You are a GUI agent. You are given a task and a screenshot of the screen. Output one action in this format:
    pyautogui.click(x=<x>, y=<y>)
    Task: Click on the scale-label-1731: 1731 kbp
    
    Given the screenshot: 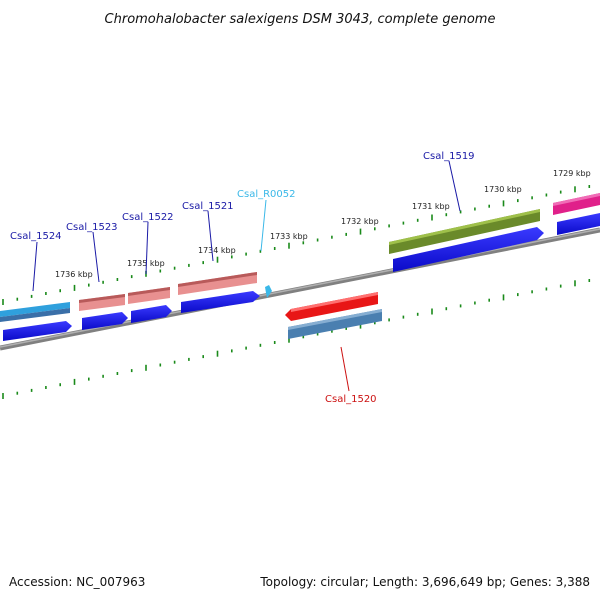 What is the action you would take?
    pyautogui.click(x=431, y=206)
    